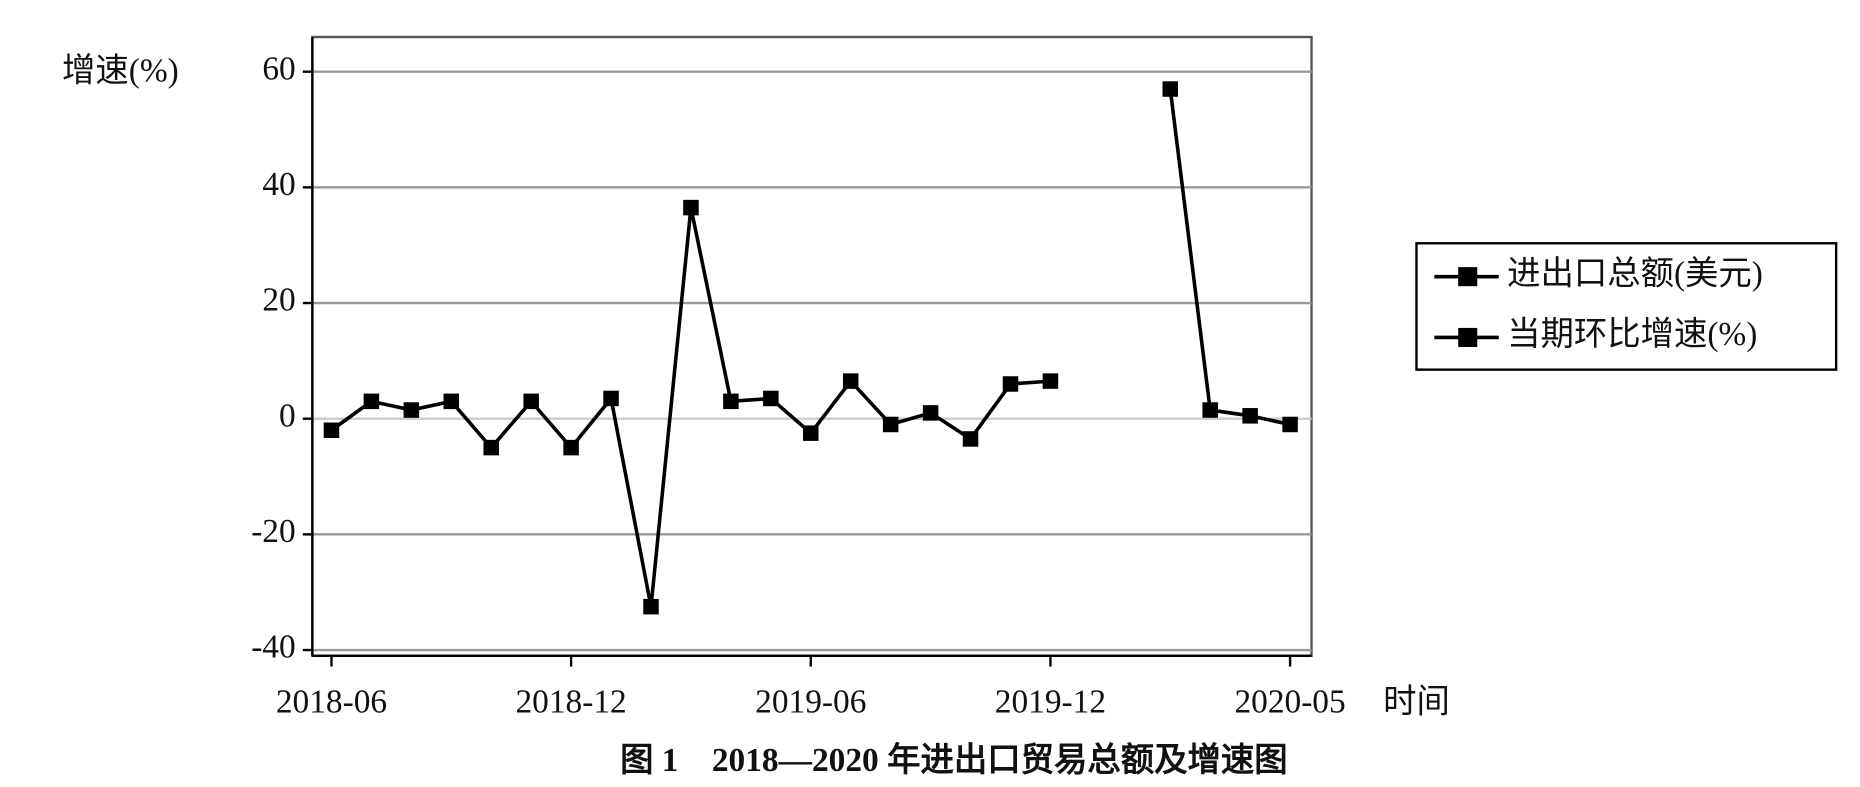 The width and height of the screenshot is (1860, 787). I want to click on y-tick-label: 60, so click(278, 68).